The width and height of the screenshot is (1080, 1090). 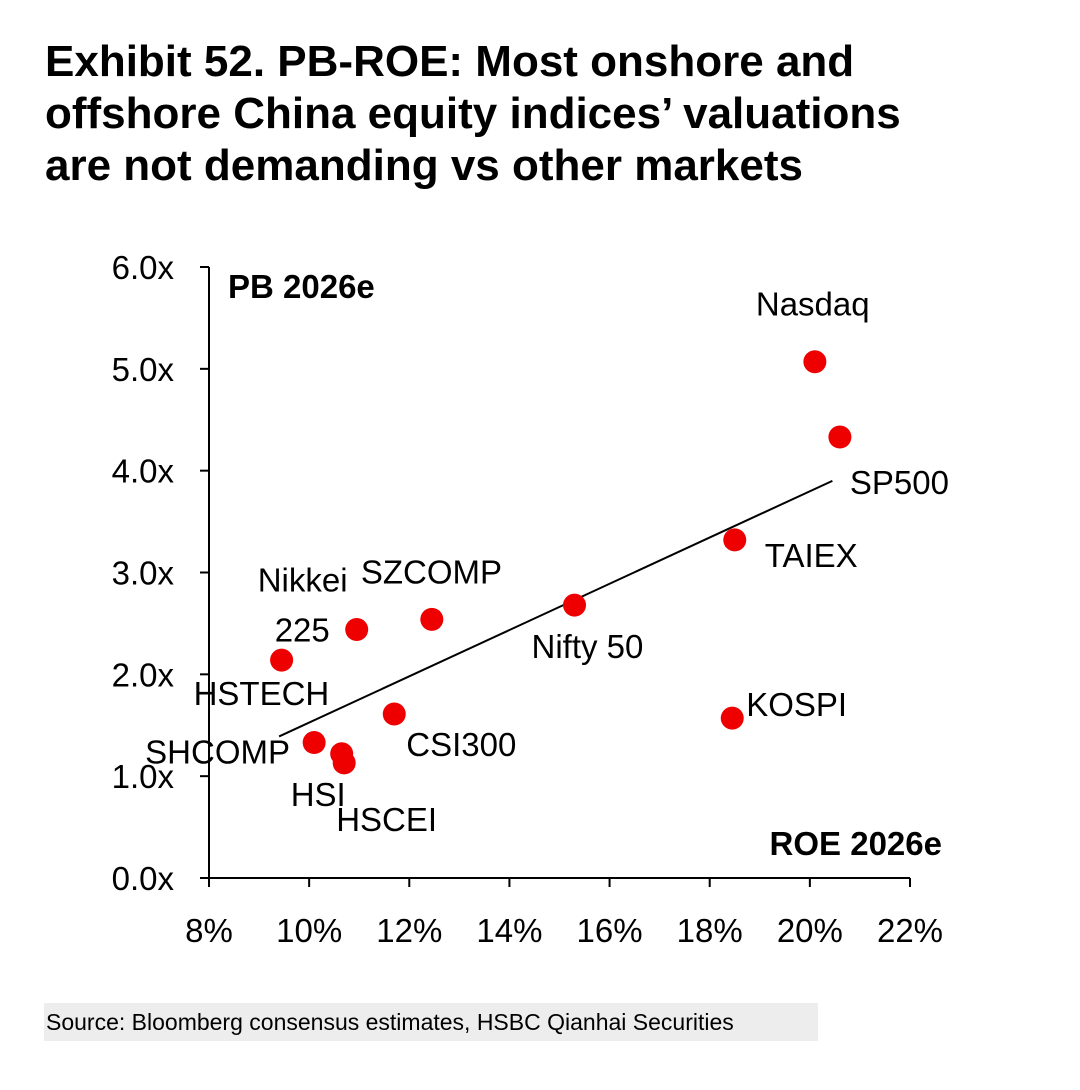 I want to click on point-sp500, so click(x=840, y=437).